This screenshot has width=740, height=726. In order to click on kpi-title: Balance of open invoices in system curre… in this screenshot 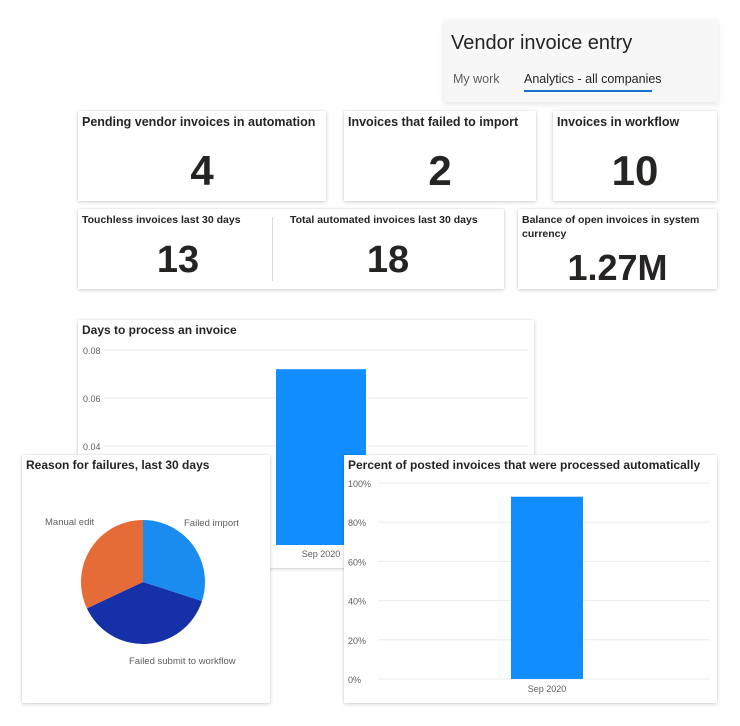, I will do `click(611, 227)`.